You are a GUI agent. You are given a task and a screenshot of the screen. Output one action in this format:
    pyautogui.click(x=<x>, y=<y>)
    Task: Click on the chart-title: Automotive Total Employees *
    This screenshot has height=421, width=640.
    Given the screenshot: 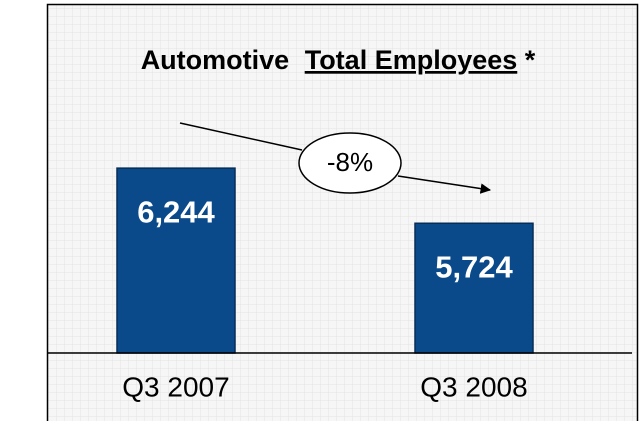 What is the action you would take?
    pyautogui.click(x=338, y=60)
    